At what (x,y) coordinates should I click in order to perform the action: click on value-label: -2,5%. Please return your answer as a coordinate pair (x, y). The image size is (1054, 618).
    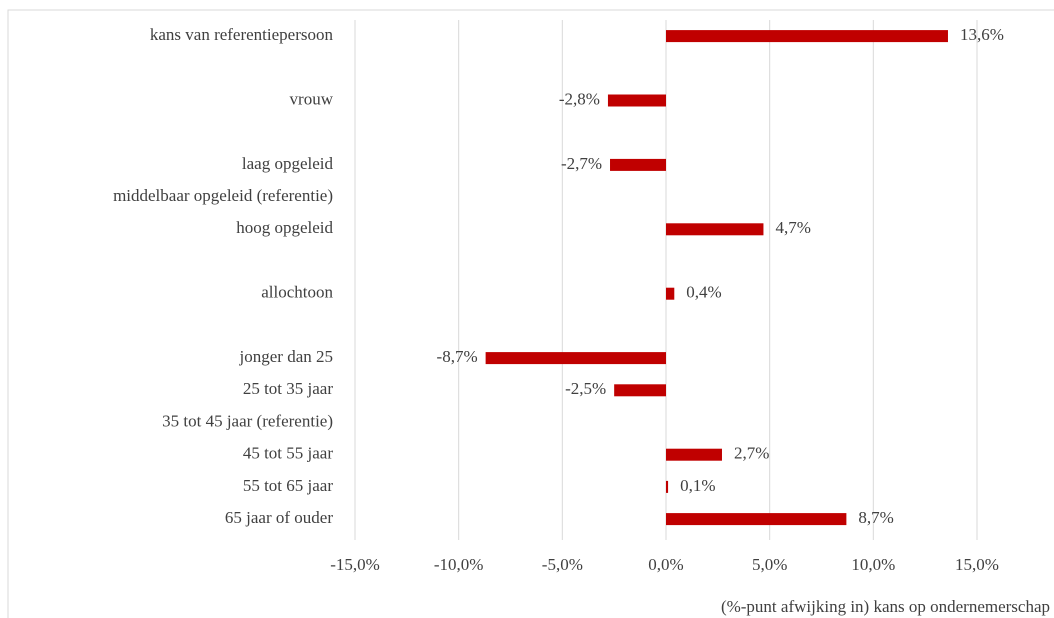
    Looking at the image, I should click on (585, 388).